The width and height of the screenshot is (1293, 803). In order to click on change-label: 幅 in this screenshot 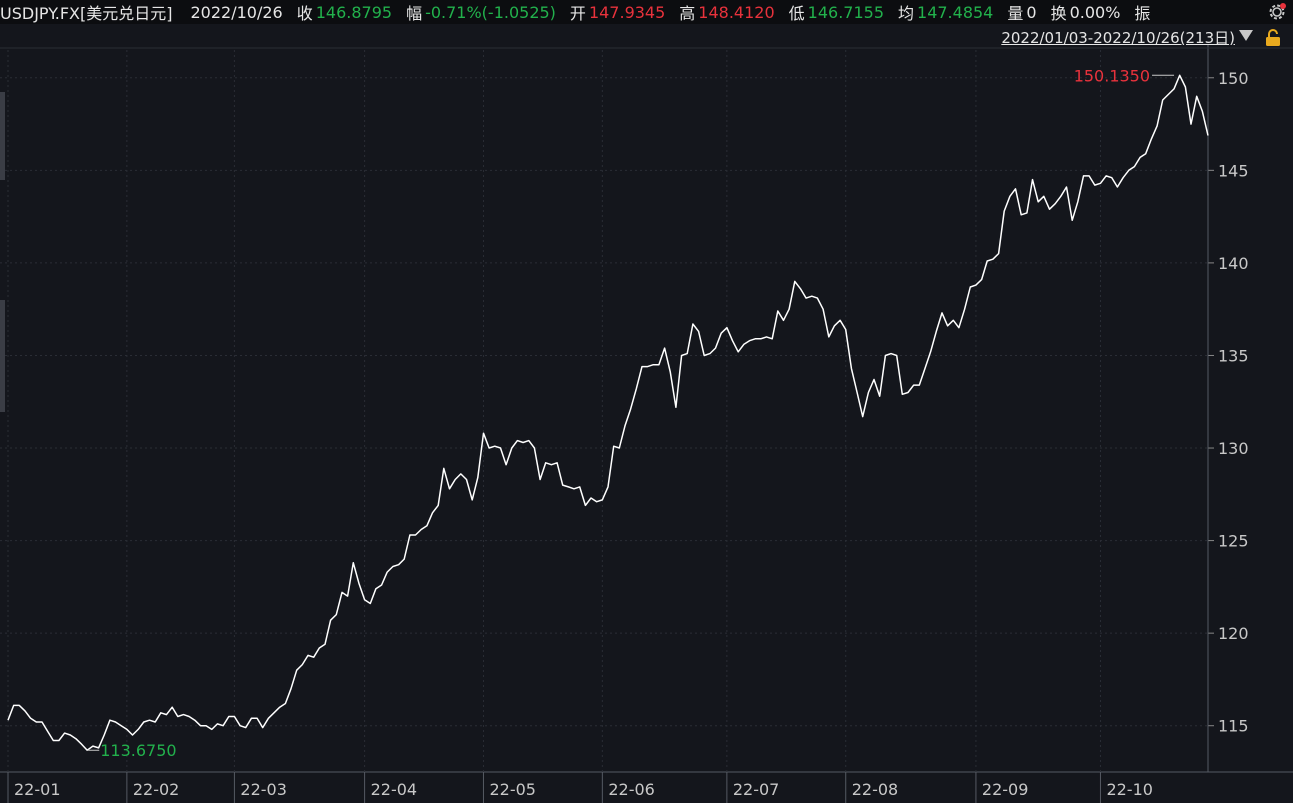, I will do `click(414, 13)`.